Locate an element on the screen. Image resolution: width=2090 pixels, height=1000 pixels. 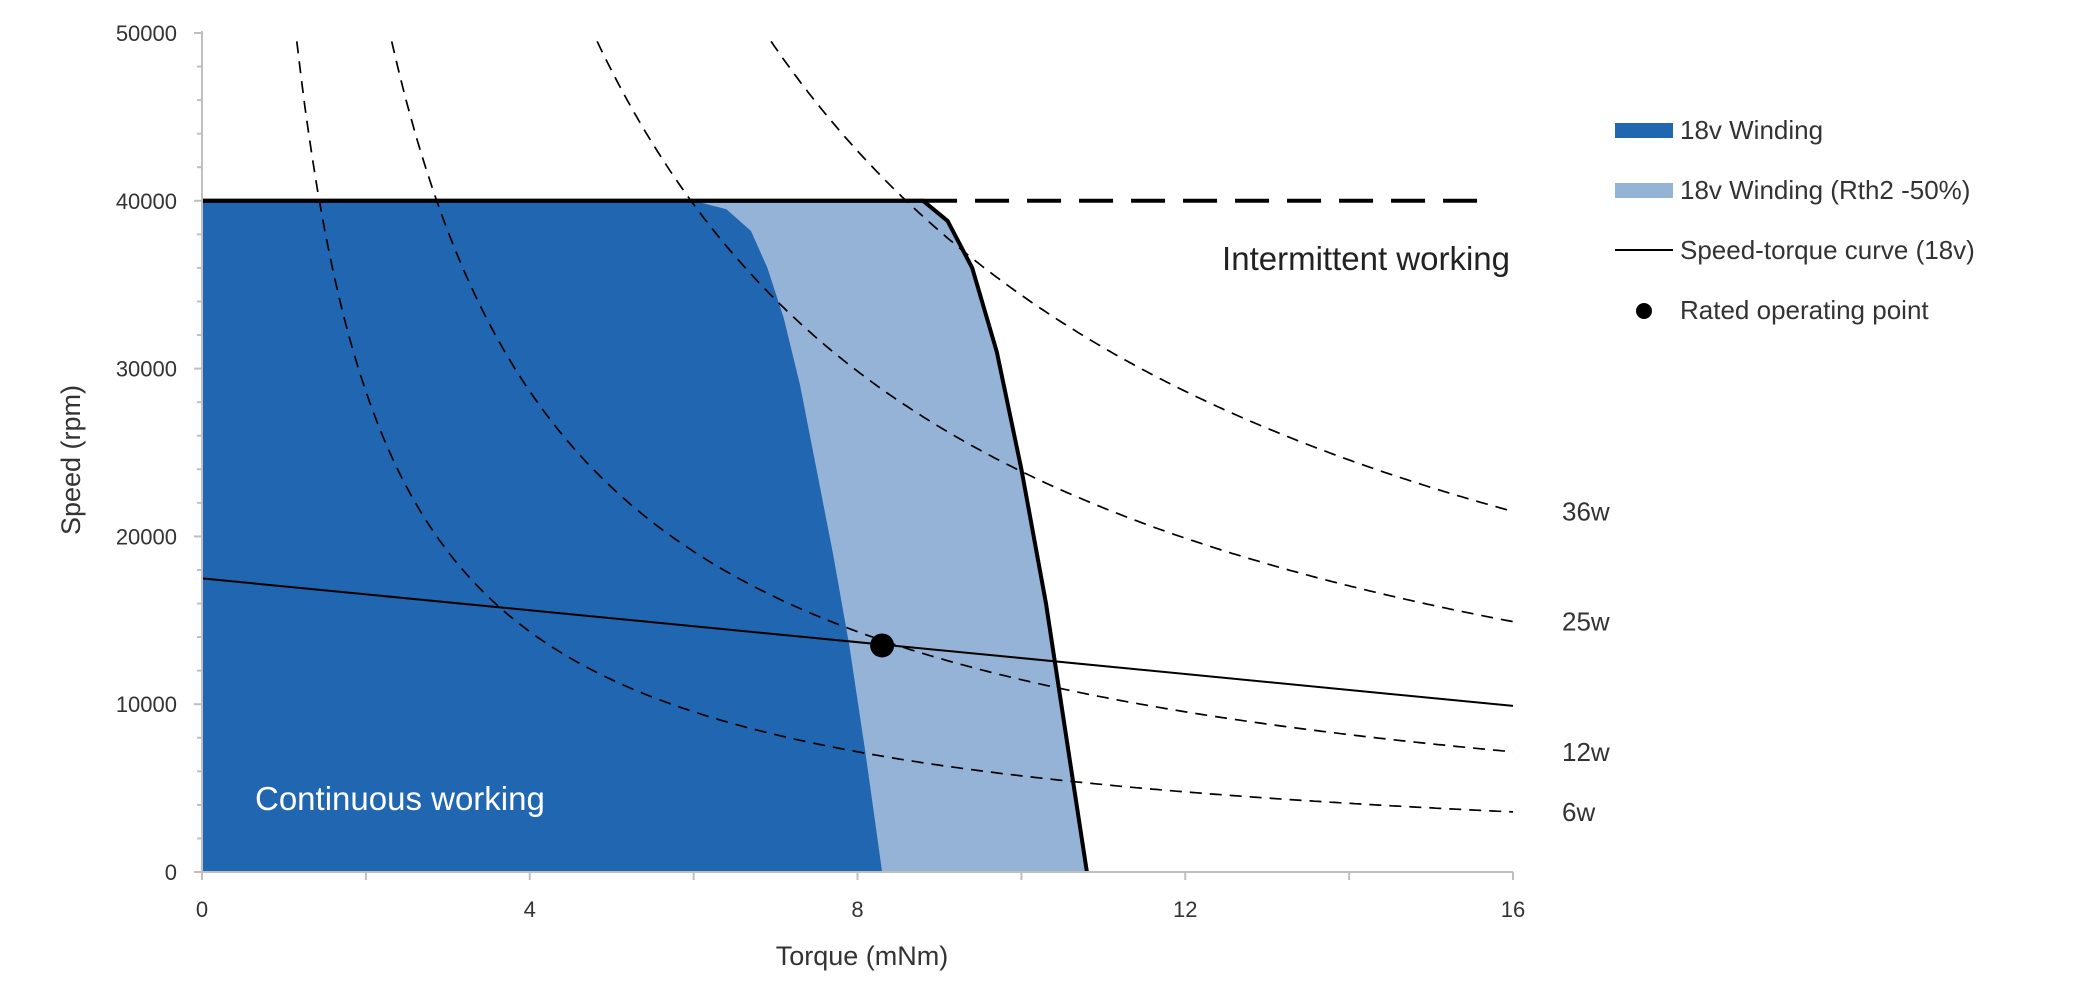
iso-power-label-36w: 36w is located at coordinates (1586, 512).